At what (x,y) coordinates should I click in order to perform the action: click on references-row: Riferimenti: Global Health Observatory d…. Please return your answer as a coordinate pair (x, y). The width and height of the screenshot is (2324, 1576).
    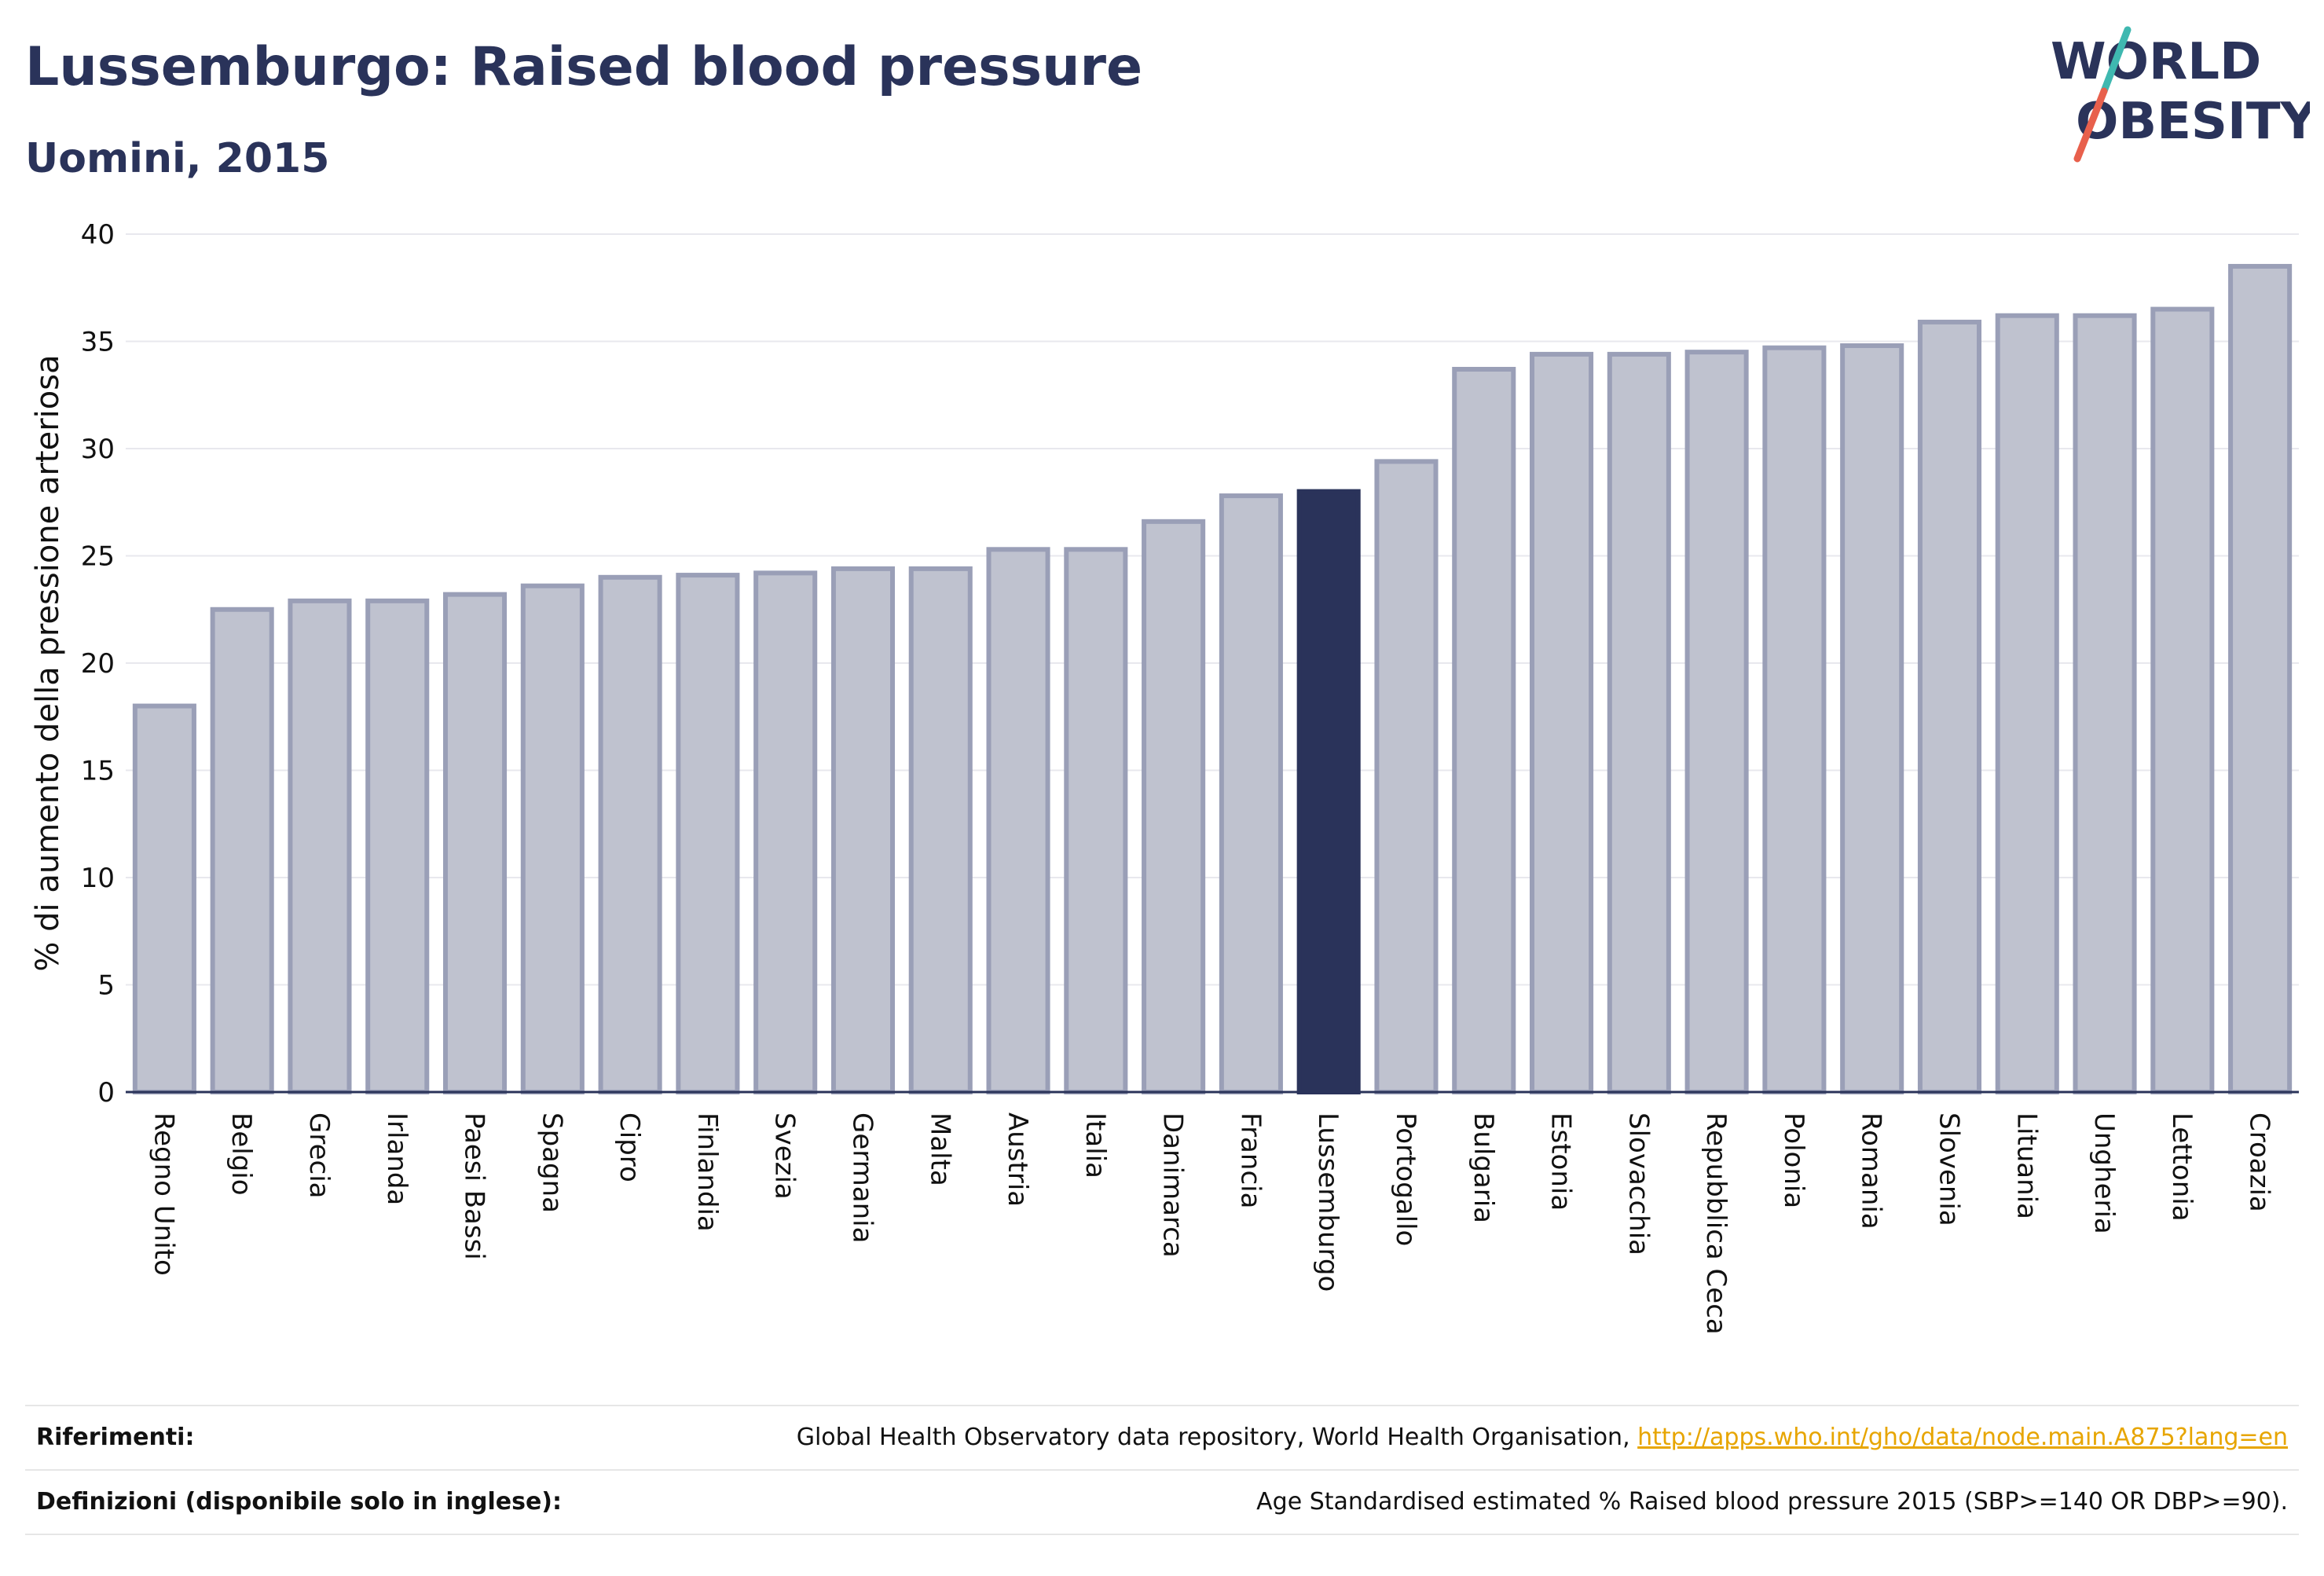
    Looking at the image, I should click on (1162, 1438).